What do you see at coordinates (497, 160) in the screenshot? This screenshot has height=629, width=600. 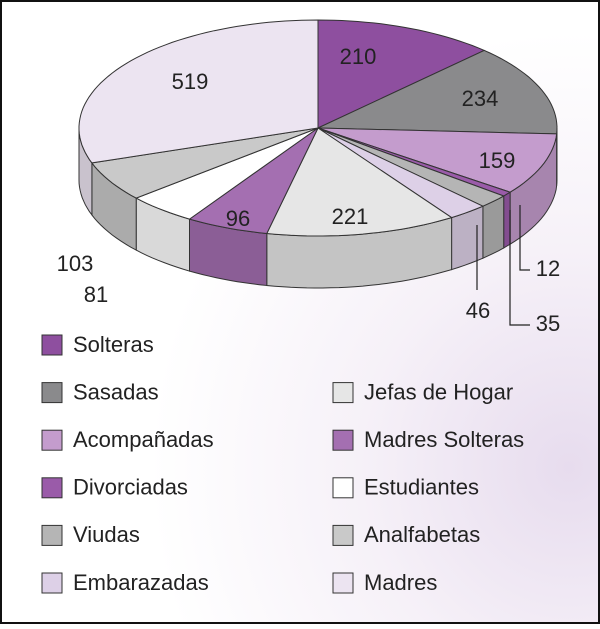 I see `data-label: 159` at bounding box center [497, 160].